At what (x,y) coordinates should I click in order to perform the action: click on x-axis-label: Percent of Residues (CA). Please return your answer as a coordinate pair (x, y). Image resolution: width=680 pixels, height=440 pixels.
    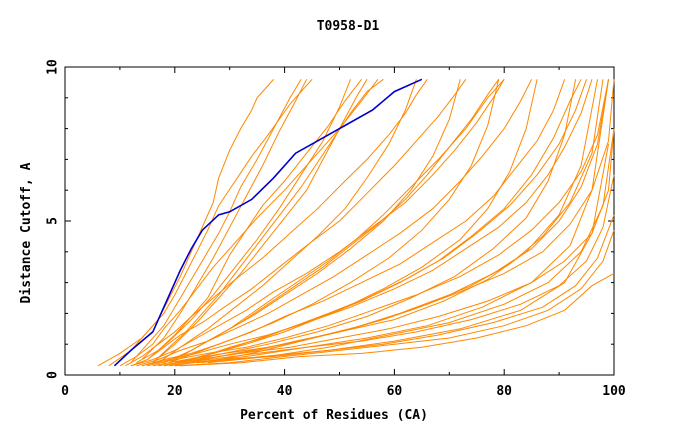
    Looking at the image, I should click on (334, 415).